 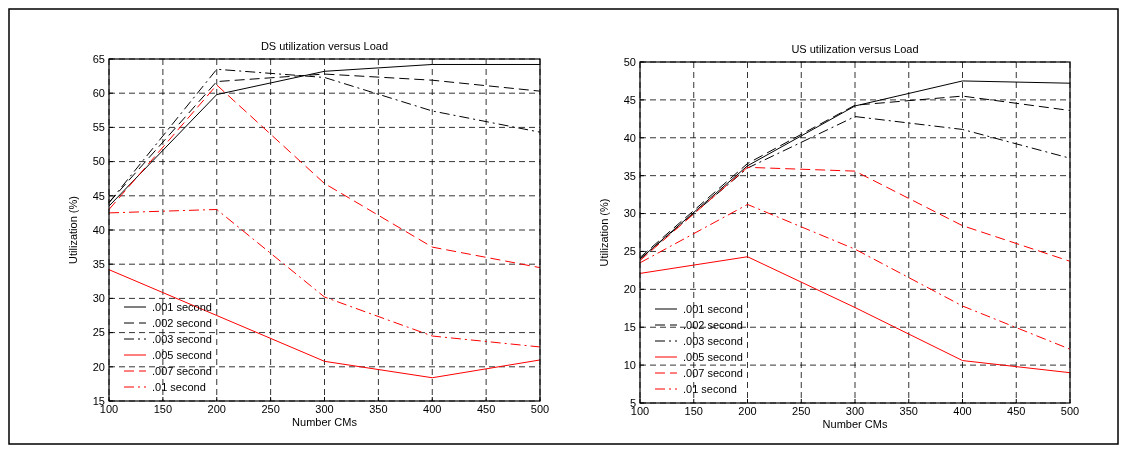 I want to click on chart-title: DS utilization versus Load, so click(x=324, y=46).